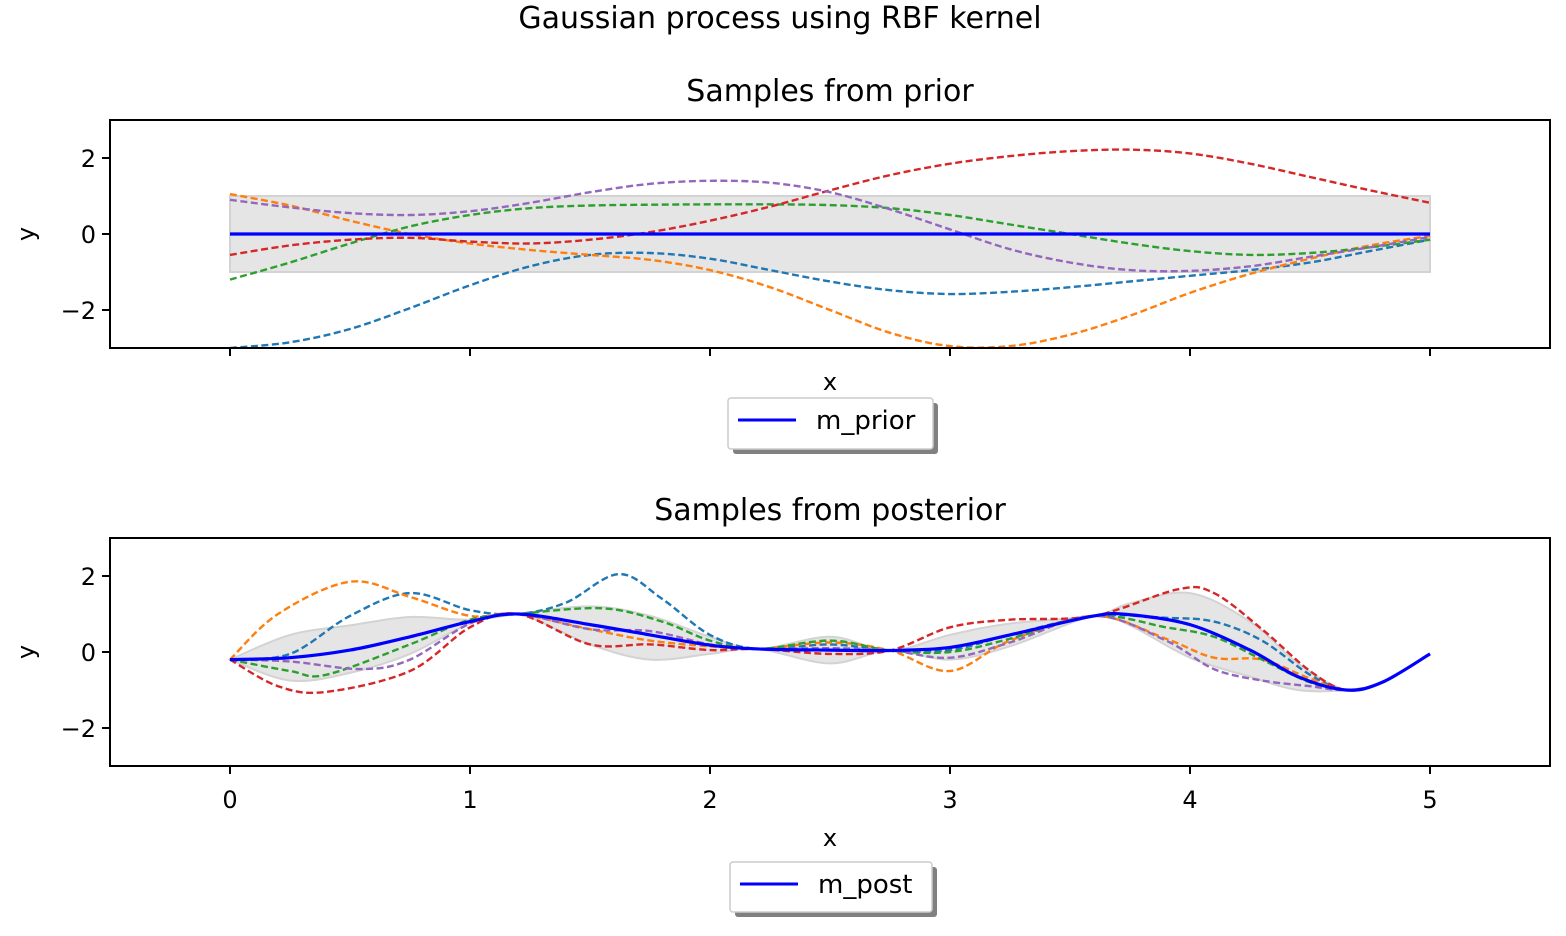 The height and width of the screenshot is (936, 1566). Describe the element at coordinates (26, 652) in the screenshot. I see `posterior-ylabel: y` at that location.